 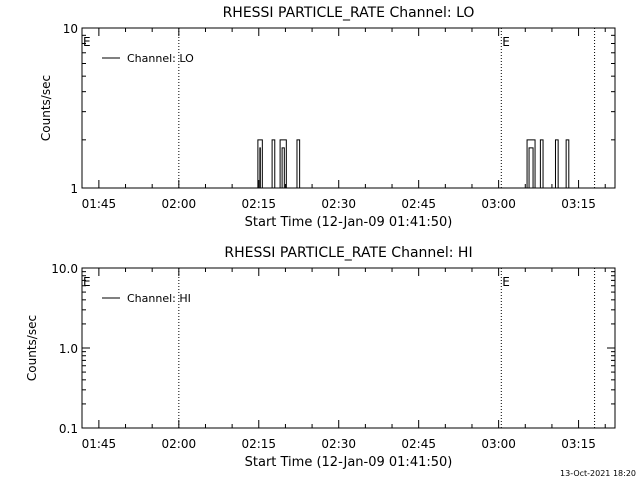 I want to click on legend-entry: Channel: LO, so click(x=160, y=58).